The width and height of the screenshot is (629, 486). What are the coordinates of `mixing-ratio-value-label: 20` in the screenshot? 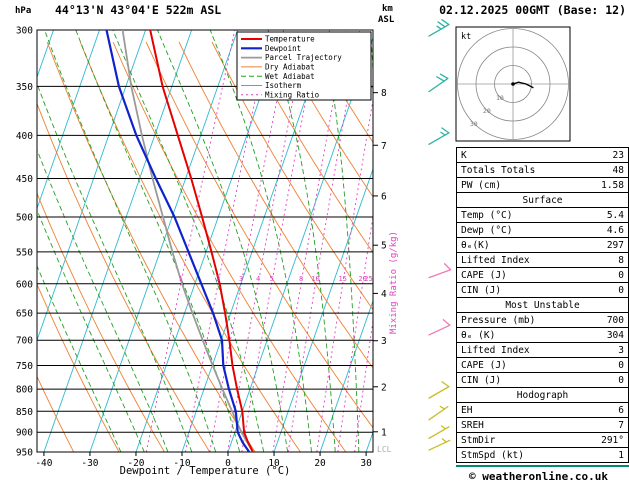 It's located at (362, 279).